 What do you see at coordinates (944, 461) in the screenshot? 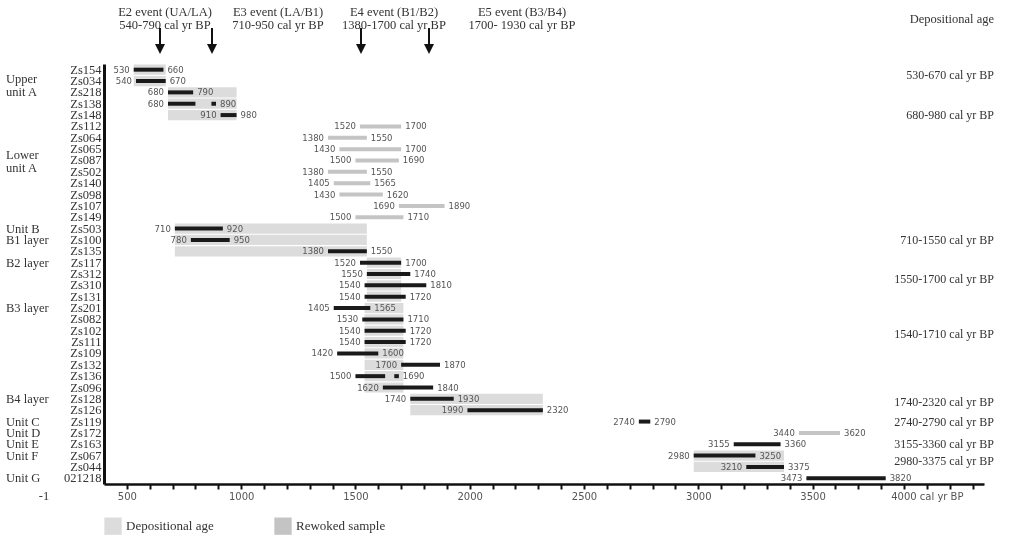
I see `annotation: 2980-3375 cal yr BP` at bounding box center [944, 461].